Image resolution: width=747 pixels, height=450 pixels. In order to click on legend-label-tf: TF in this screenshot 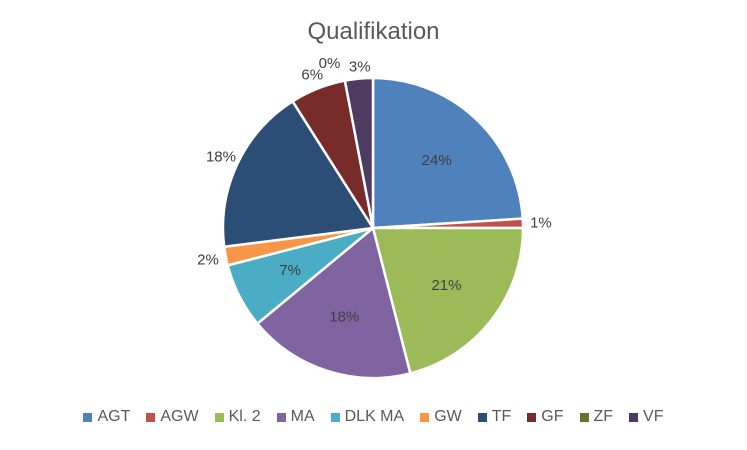, I will do `click(501, 416)`.